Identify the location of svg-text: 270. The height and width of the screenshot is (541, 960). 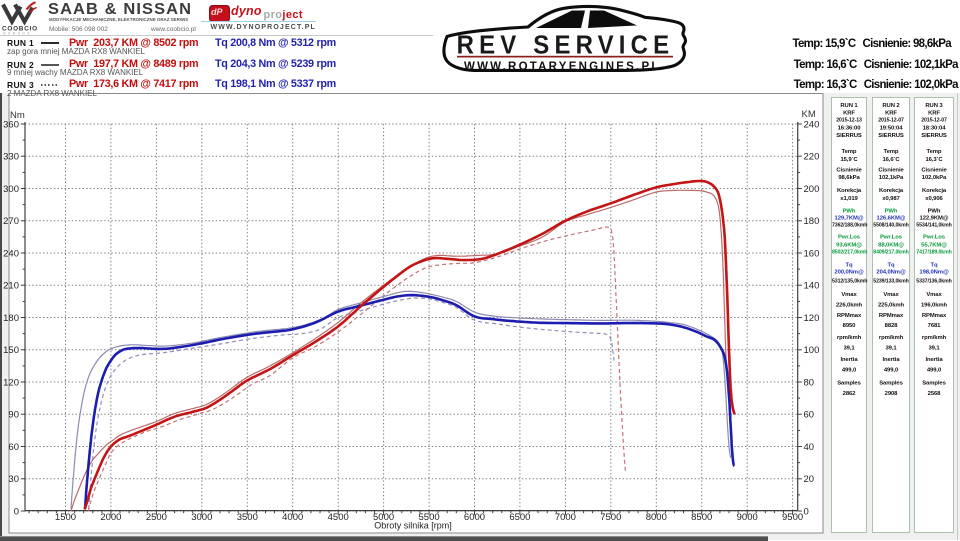
(11, 221).